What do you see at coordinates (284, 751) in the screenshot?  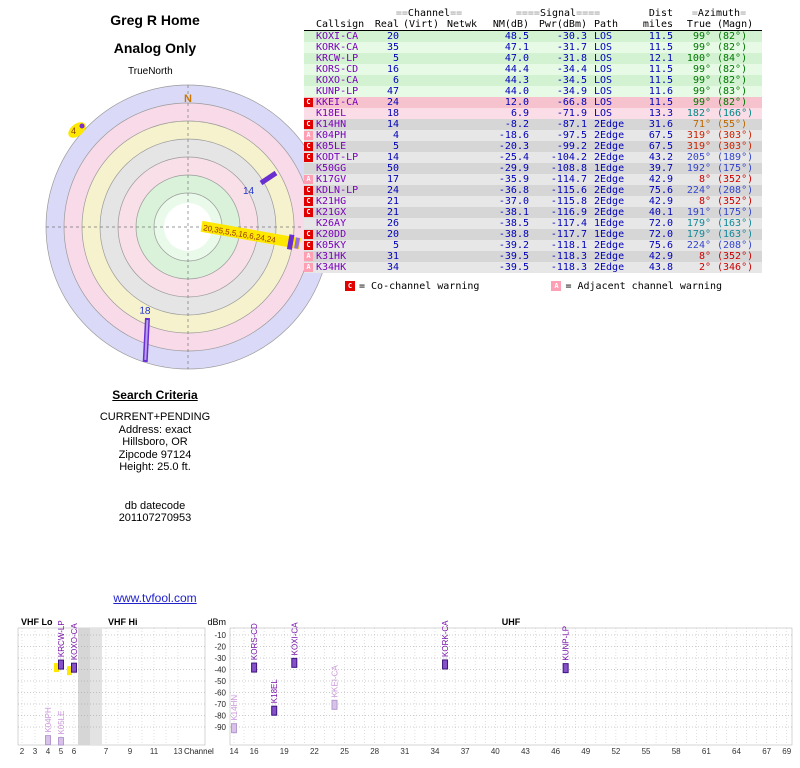 I see `channel-tick-label: 19` at bounding box center [284, 751].